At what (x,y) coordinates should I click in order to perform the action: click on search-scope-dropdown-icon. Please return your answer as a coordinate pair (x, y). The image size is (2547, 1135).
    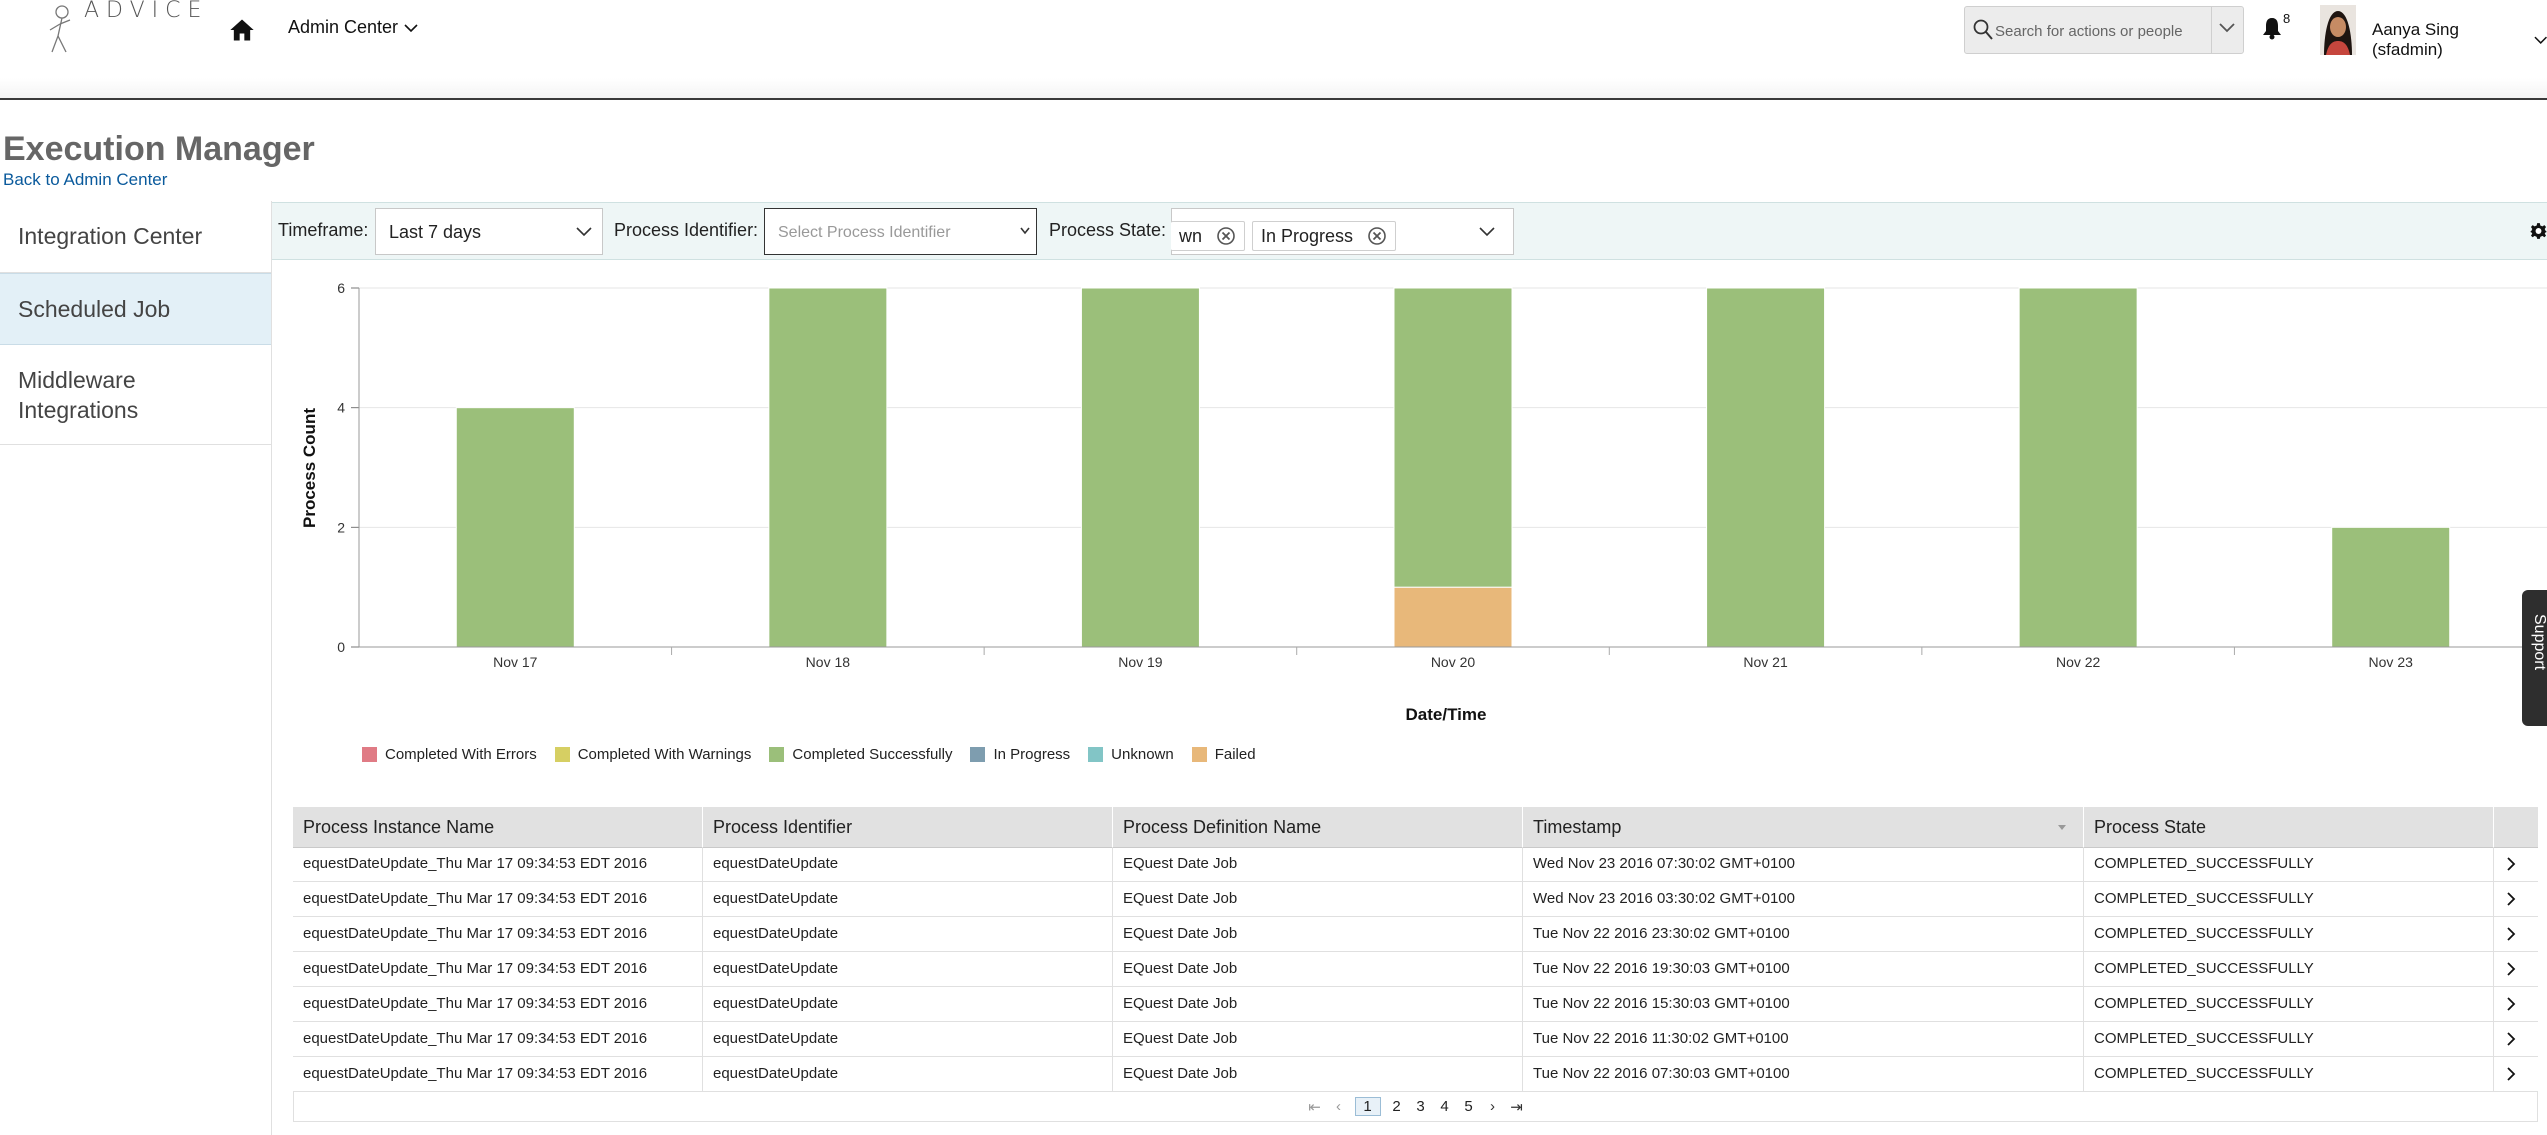
    Looking at the image, I should click on (2227, 28).